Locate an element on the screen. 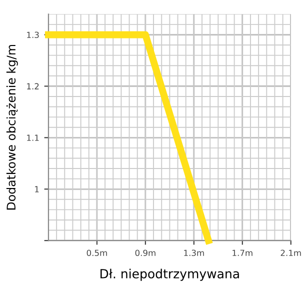  y-axis-title: Dodatkowe obciążenie kg/m is located at coordinates (12, 127).